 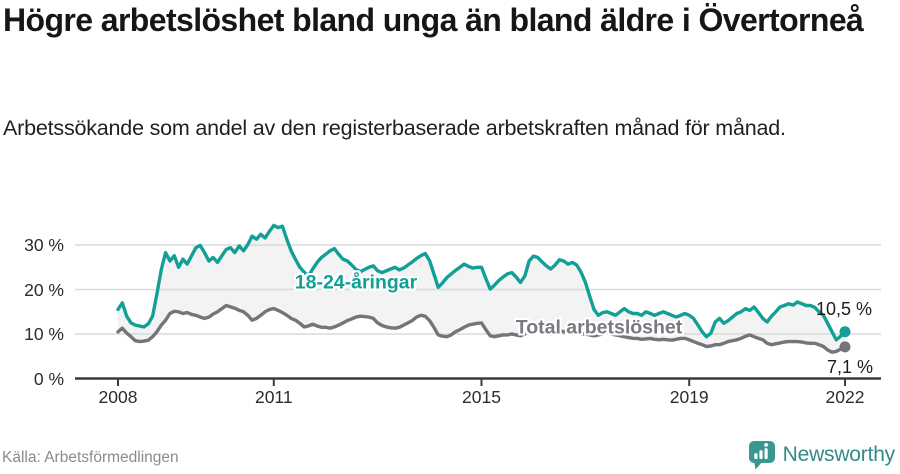 I want to click on youth-series-end-dot, so click(x=845, y=332).